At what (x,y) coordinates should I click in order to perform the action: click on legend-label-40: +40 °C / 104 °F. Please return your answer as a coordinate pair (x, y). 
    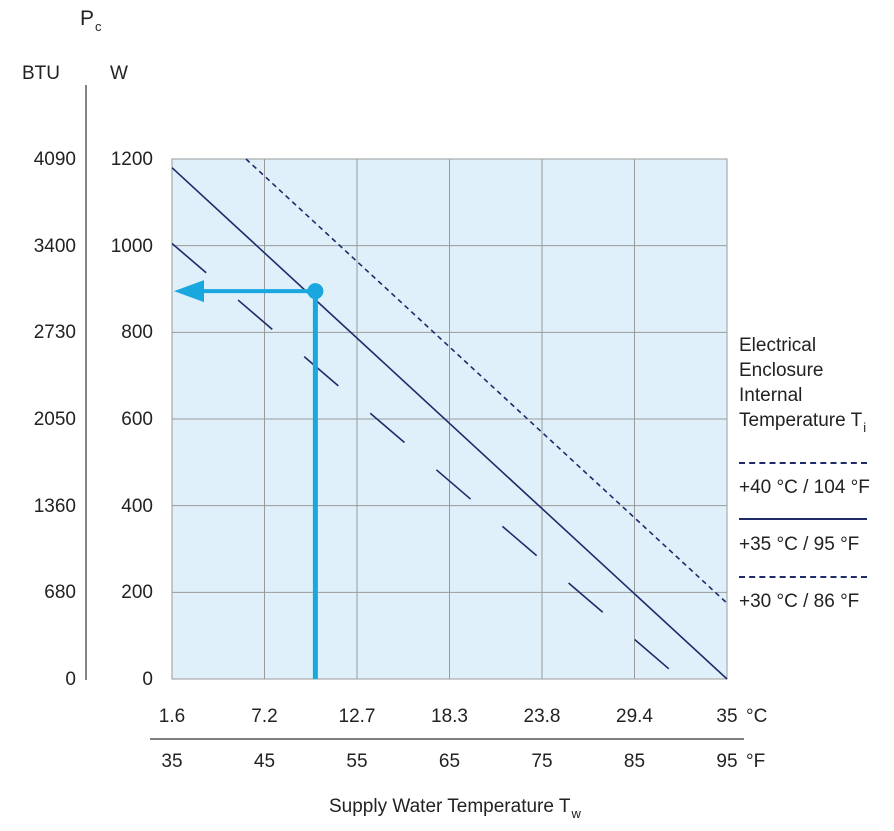
    Looking at the image, I should click on (804, 487).